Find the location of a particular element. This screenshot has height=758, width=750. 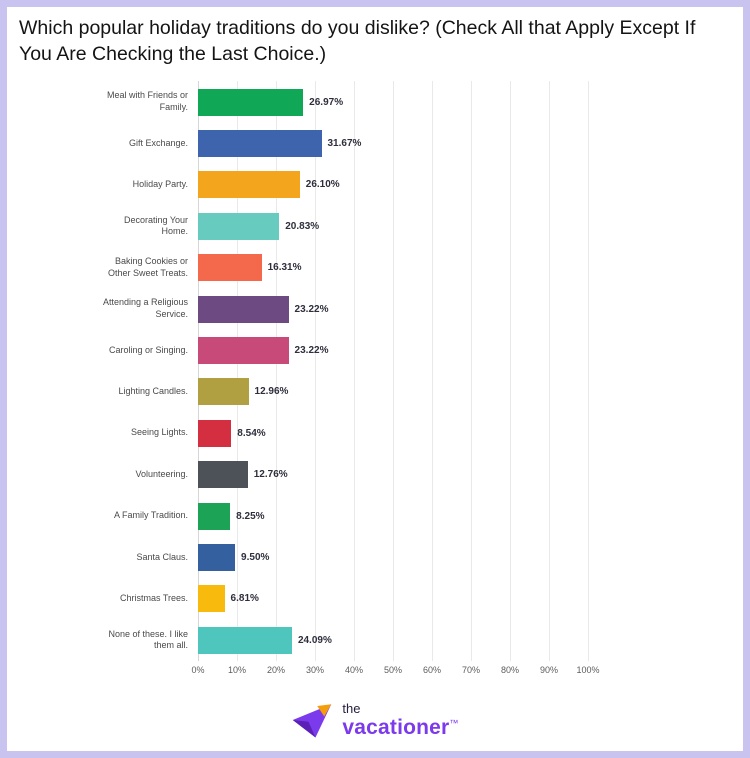

paper-plane-logo-icon is located at coordinates (312, 721).